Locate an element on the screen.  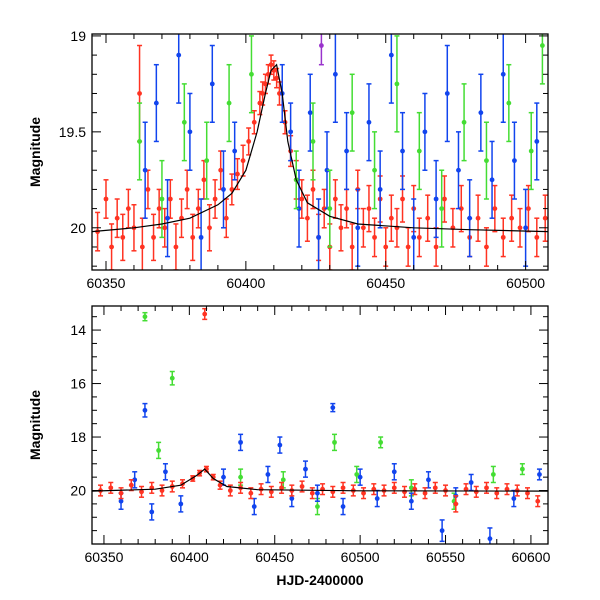
x-tick-label: 60550 is located at coordinates (445, 557).